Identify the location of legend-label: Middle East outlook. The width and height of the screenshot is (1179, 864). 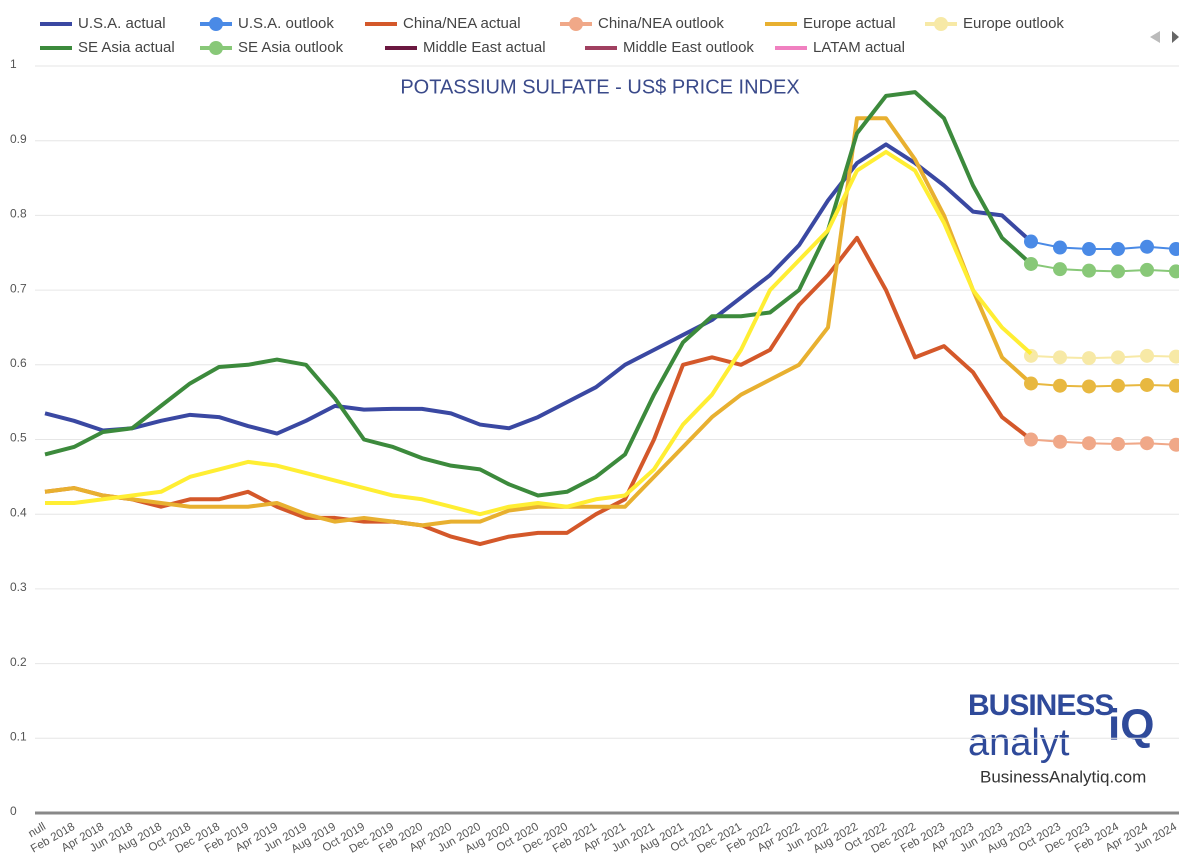
(688, 47).